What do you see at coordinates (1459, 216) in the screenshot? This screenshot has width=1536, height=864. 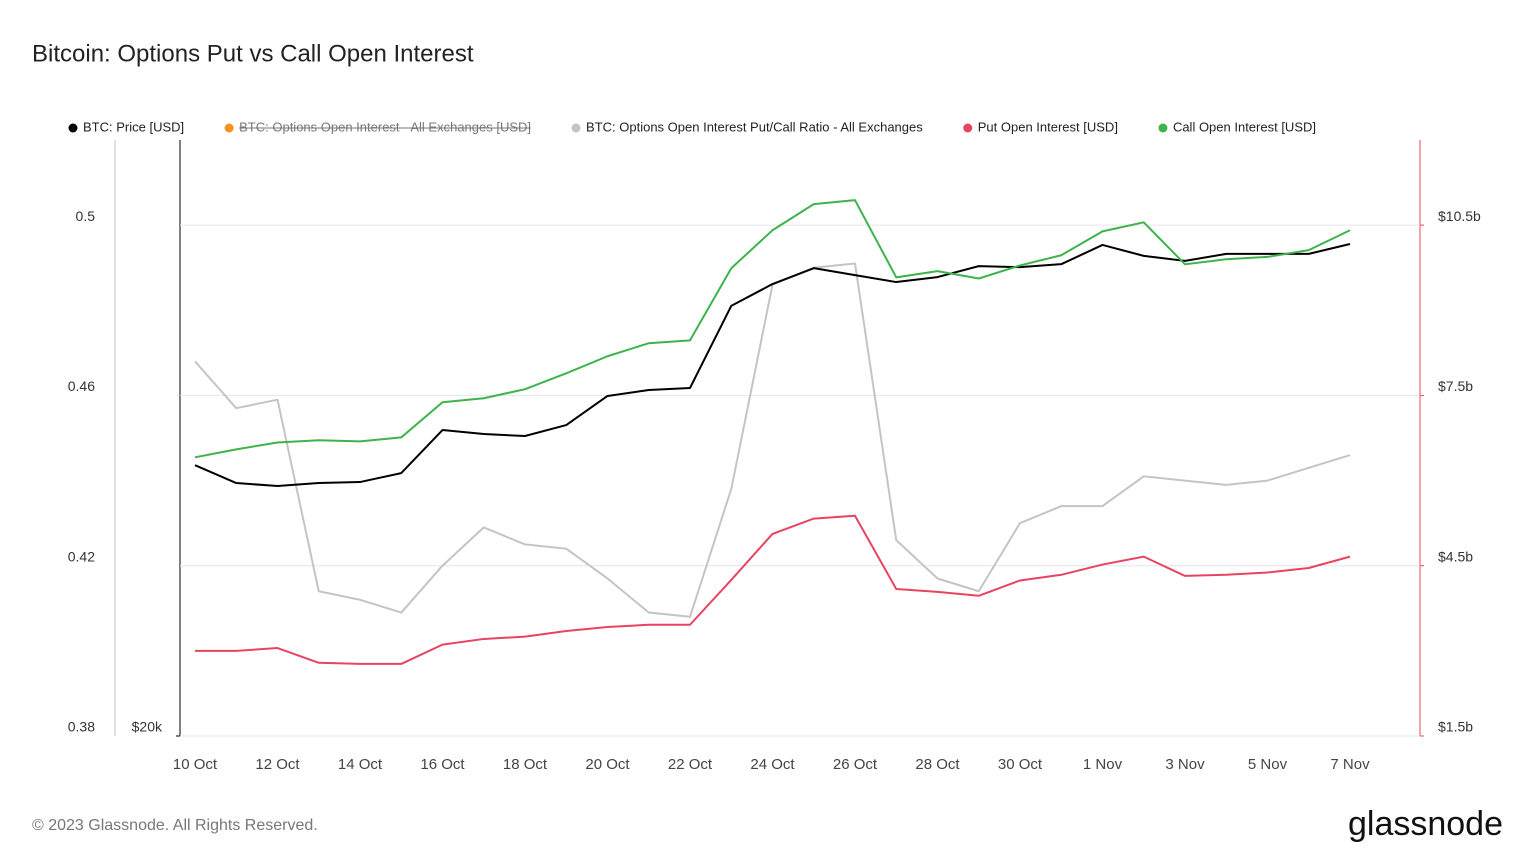 I see `y2-tick-label: $10.5b` at bounding box center [1459, 216].